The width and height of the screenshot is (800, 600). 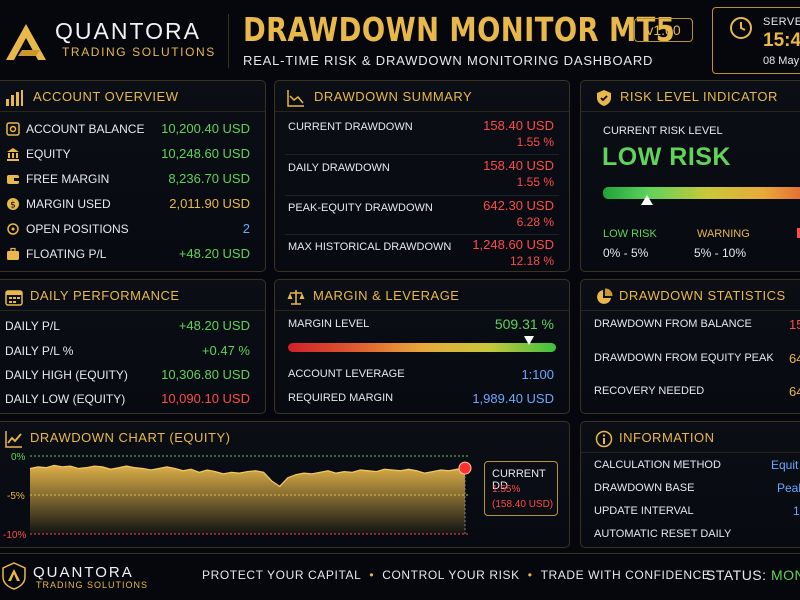 I want to click on margin-leverage-title: MARGIN & LEVERAGE, so click(x=386, y=295).